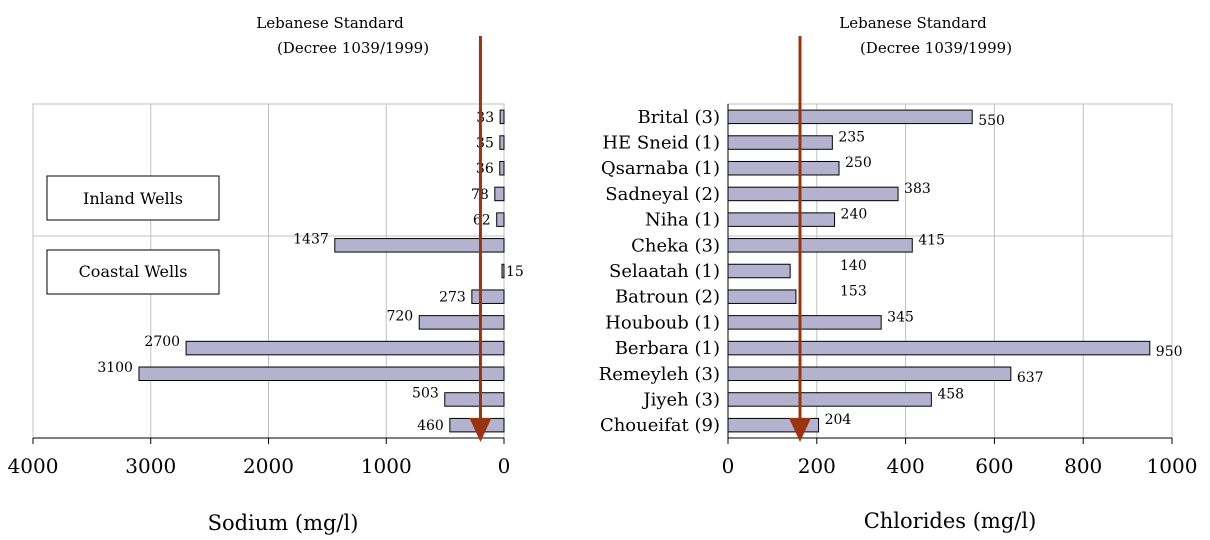  What do you see at coordinates (659, 374) in the screenshot?
I see `site-category-label: Remeyleh (3)` at bounding box center [659, 374].